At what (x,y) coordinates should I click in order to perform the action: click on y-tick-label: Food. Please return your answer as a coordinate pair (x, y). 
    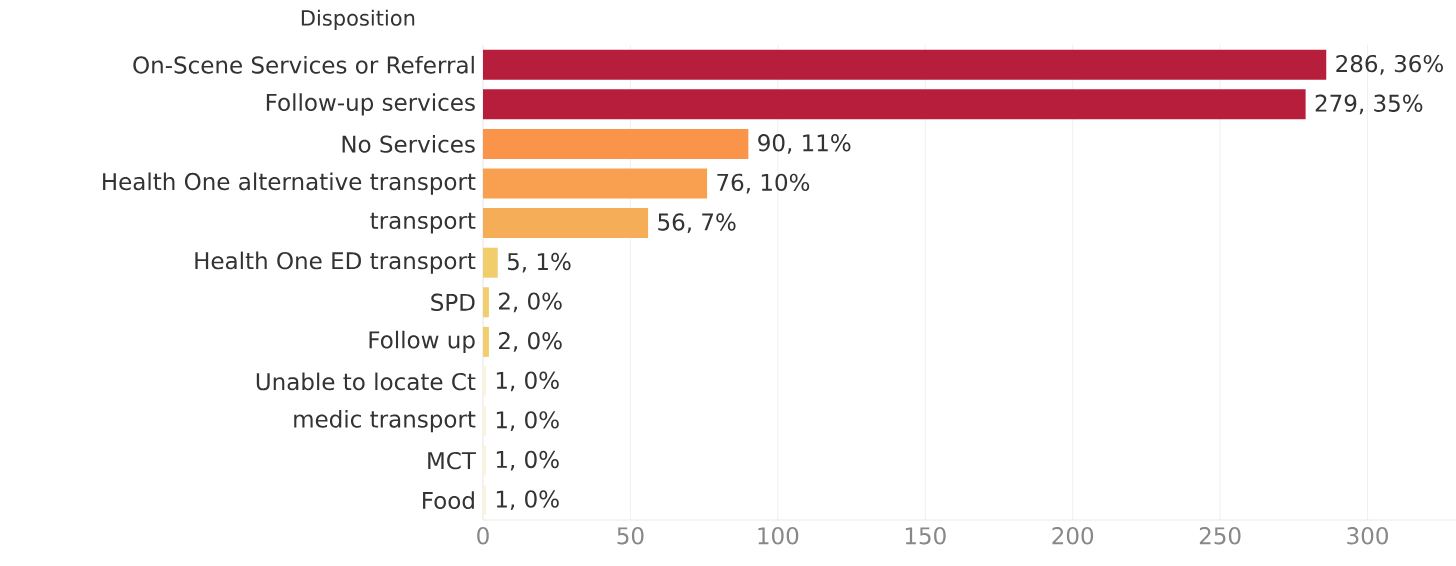
    Looking at the image, I should click on (448, 500).